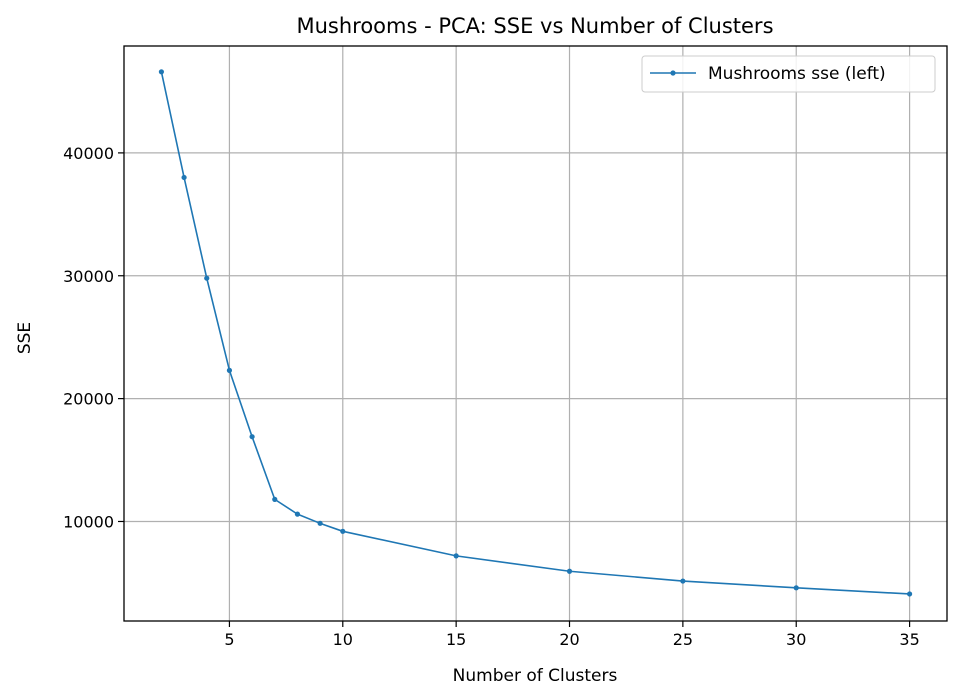 This screenshot has height=700, width=964. Describe the element at coordinates (569, 639) in the screenshot. I see `x-tick-label: 20` at that location.